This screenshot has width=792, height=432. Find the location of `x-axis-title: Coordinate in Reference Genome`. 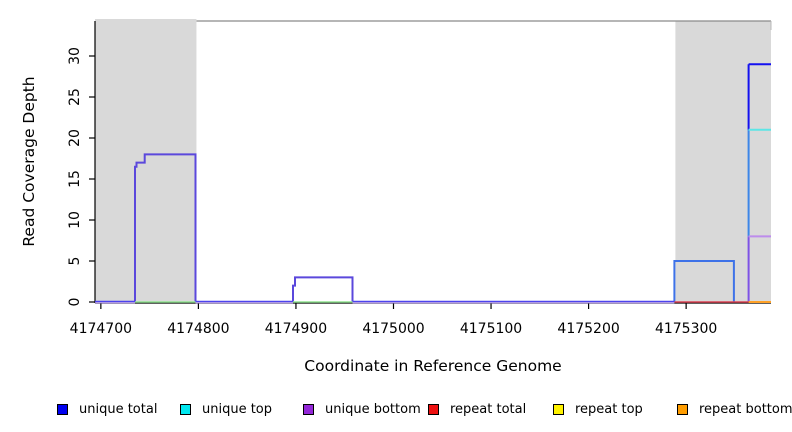

x-axis-title: Coordinate in Reference Genome is located at coordinates (432, 366).